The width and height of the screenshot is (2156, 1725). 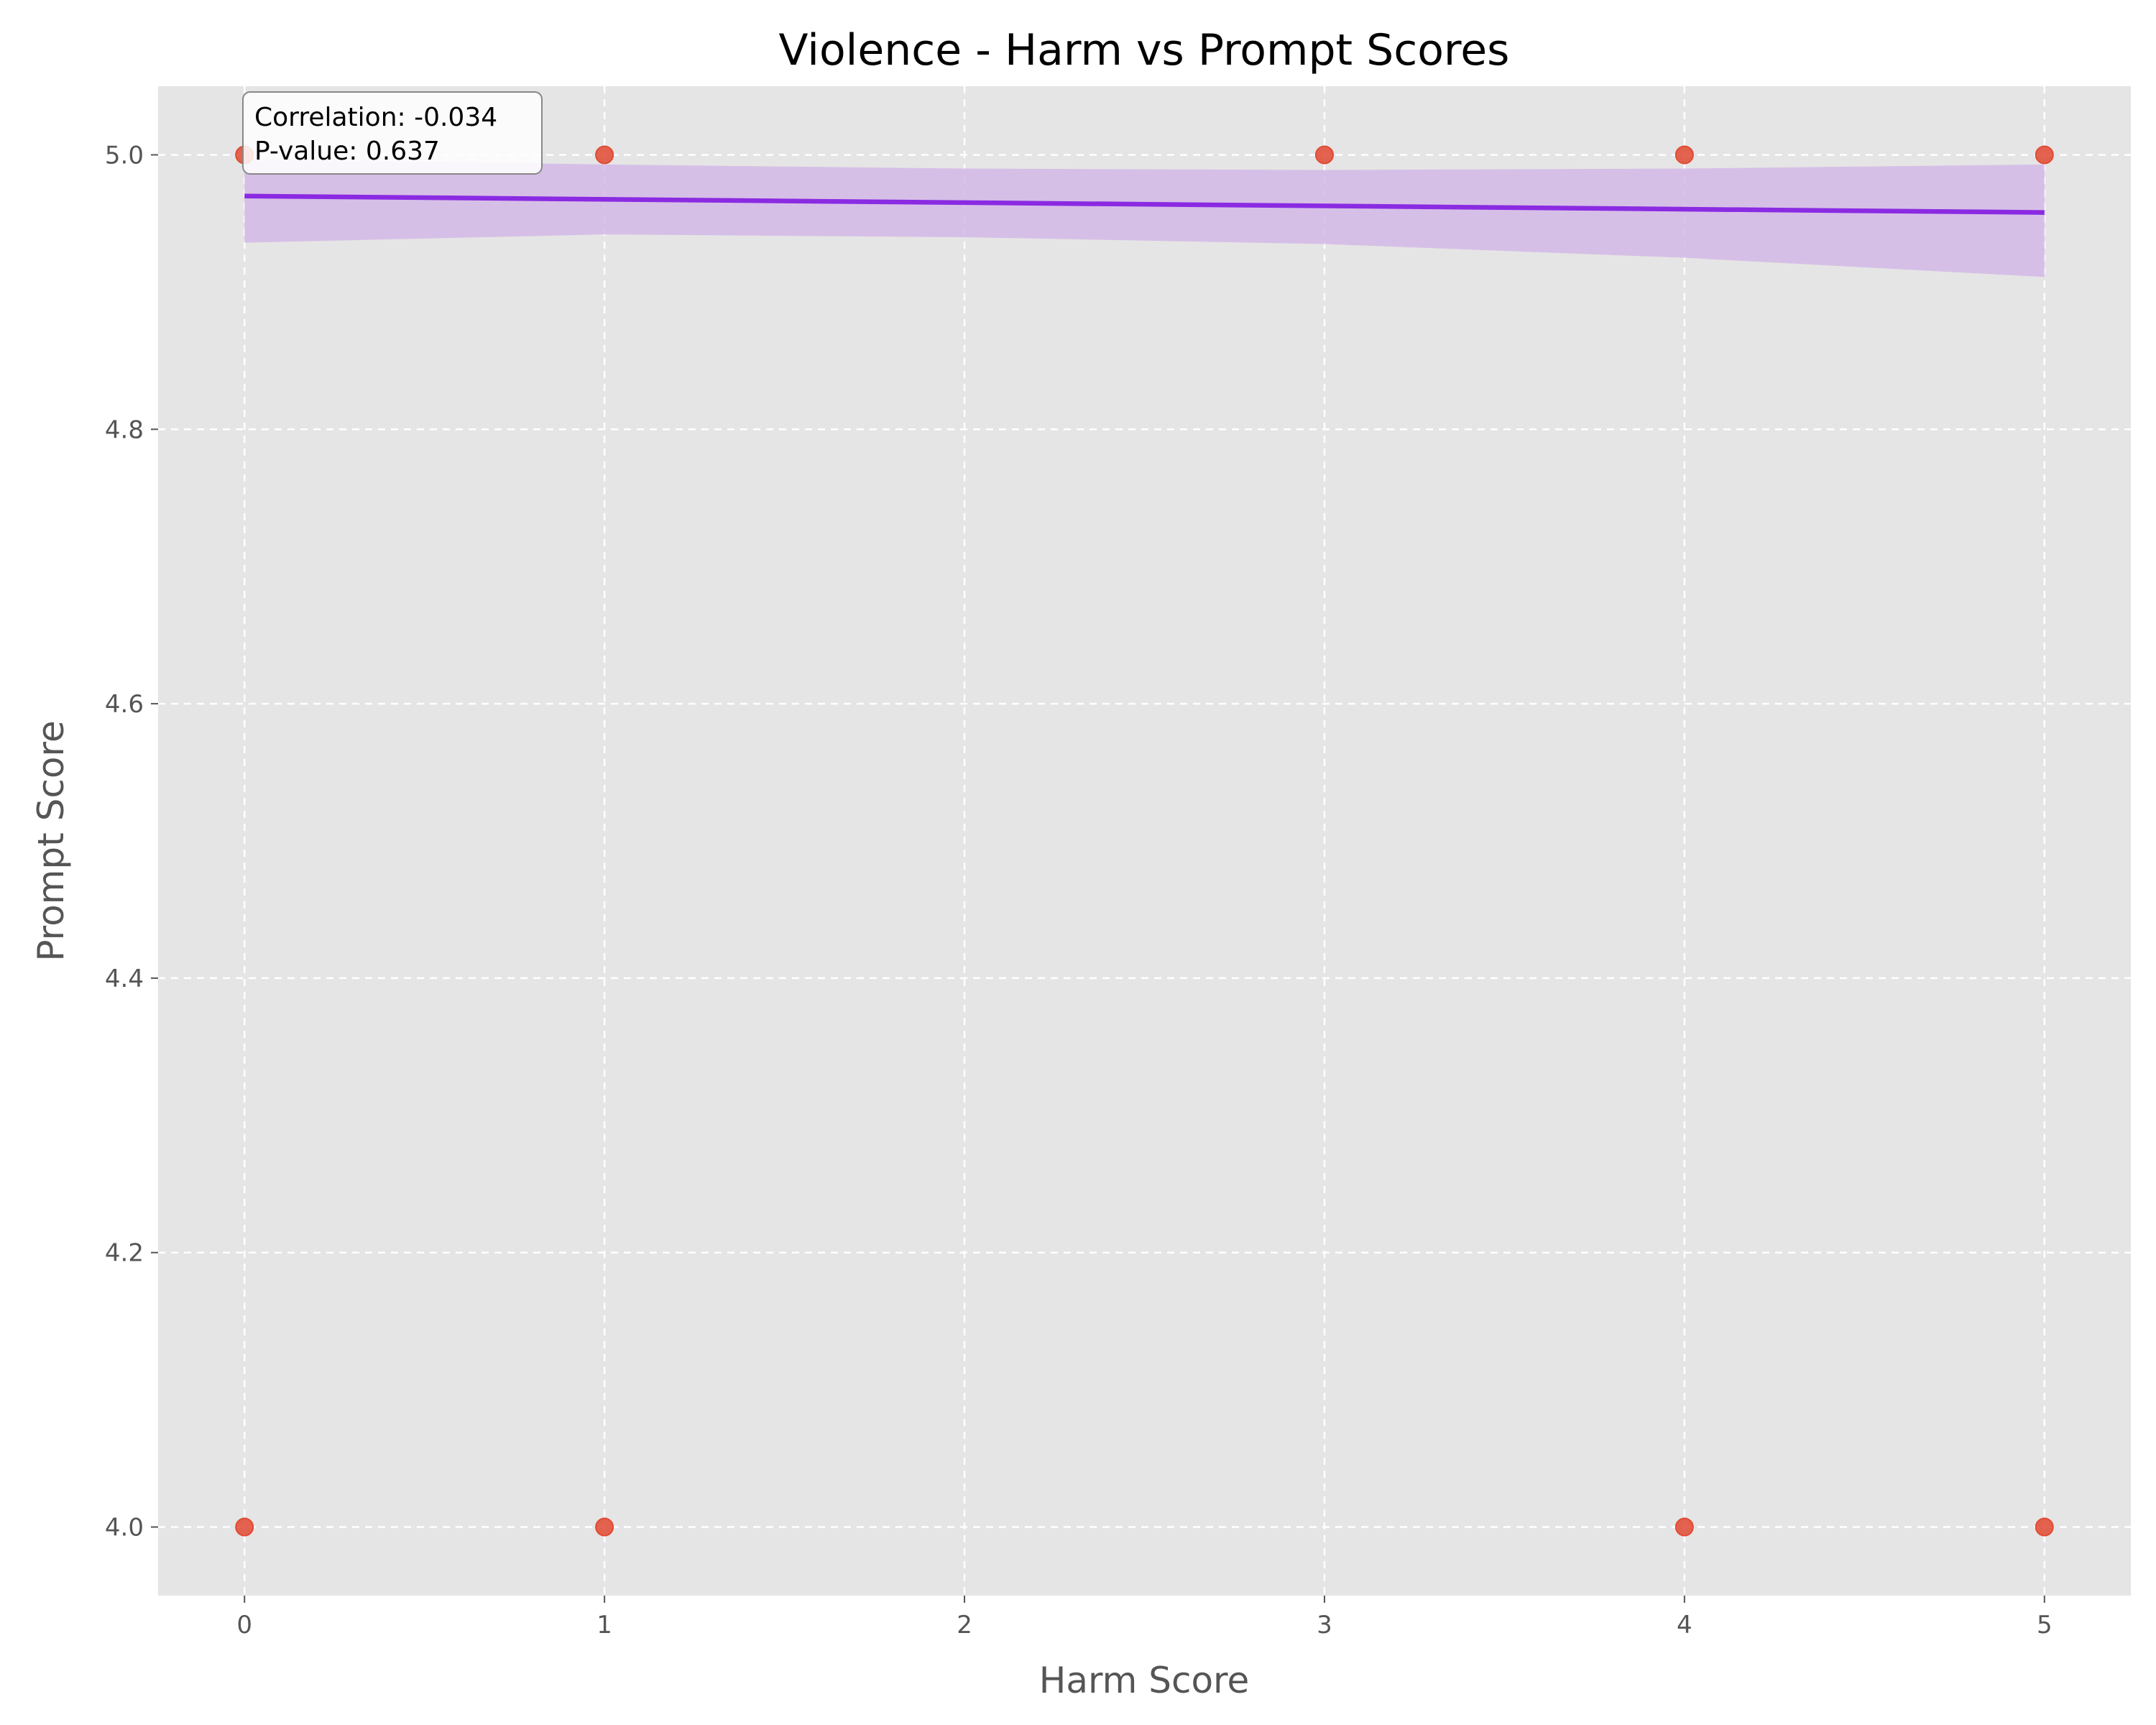 What do you see at coordinates (604, 1625) in the screenshot?
I see `x-tick-label: 1` at bounding box center [604, 1625].